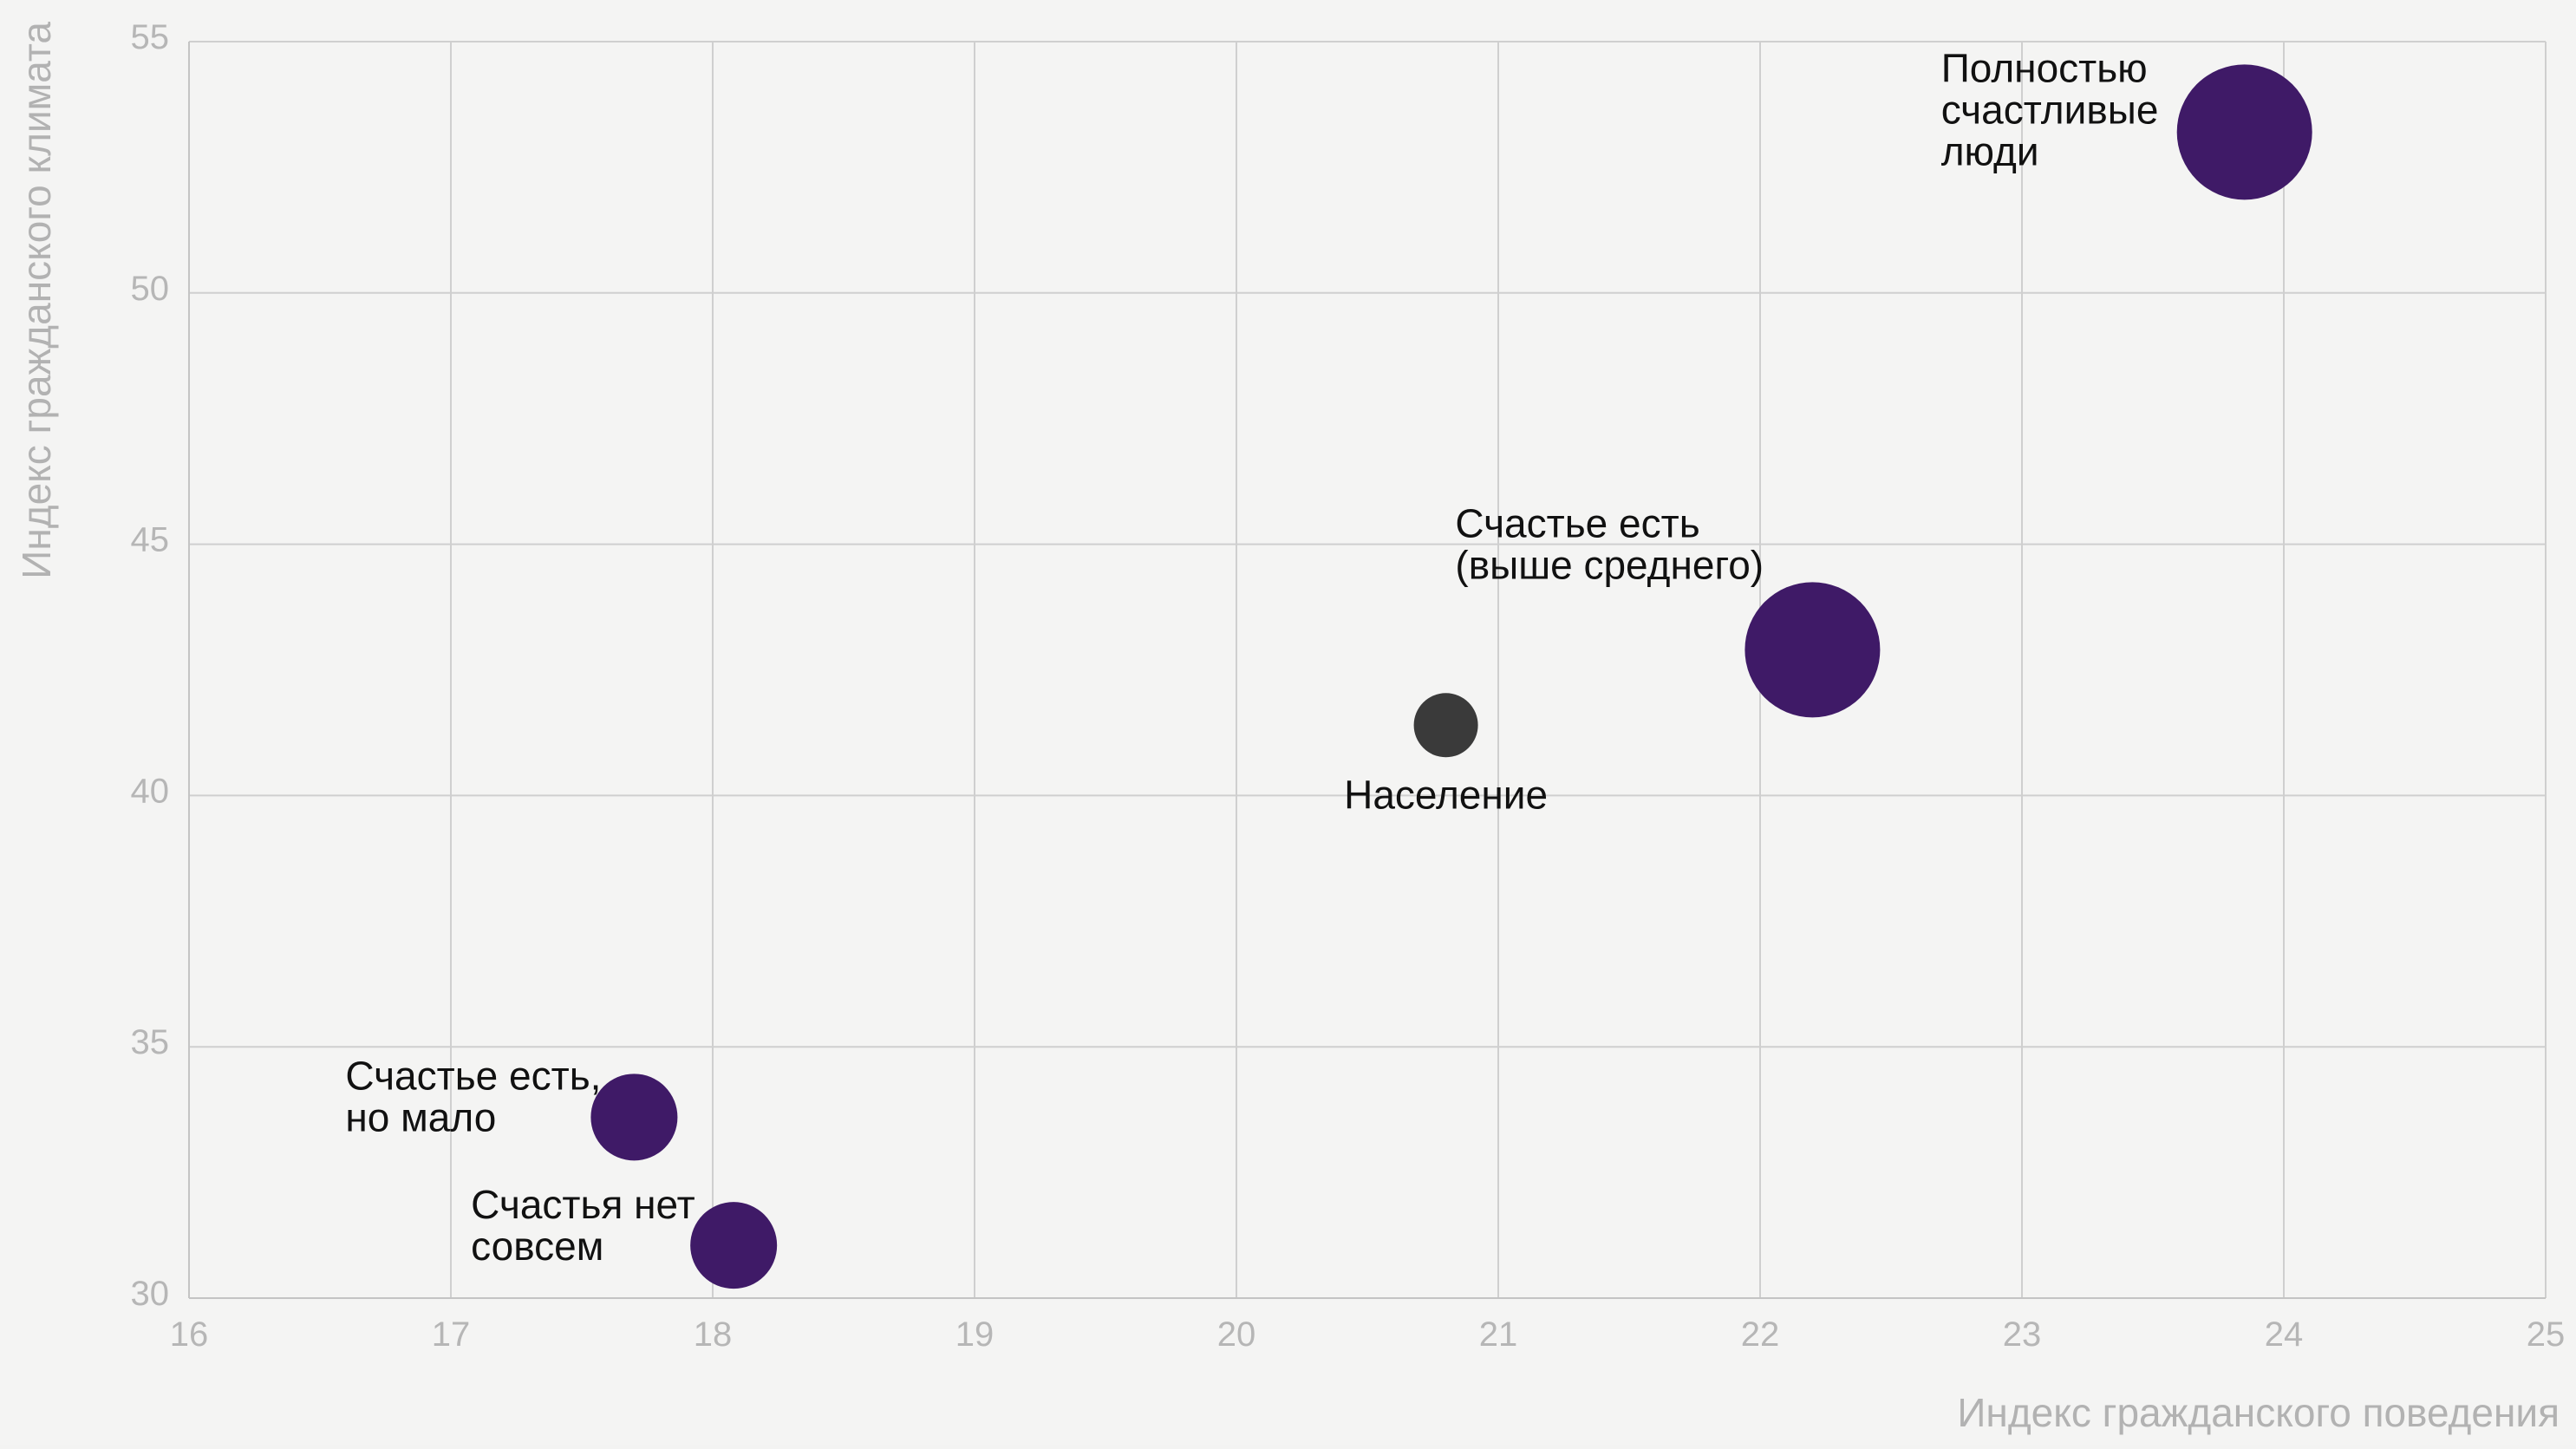  I want to click on y-tick-label: 30, so click(151, 1294).